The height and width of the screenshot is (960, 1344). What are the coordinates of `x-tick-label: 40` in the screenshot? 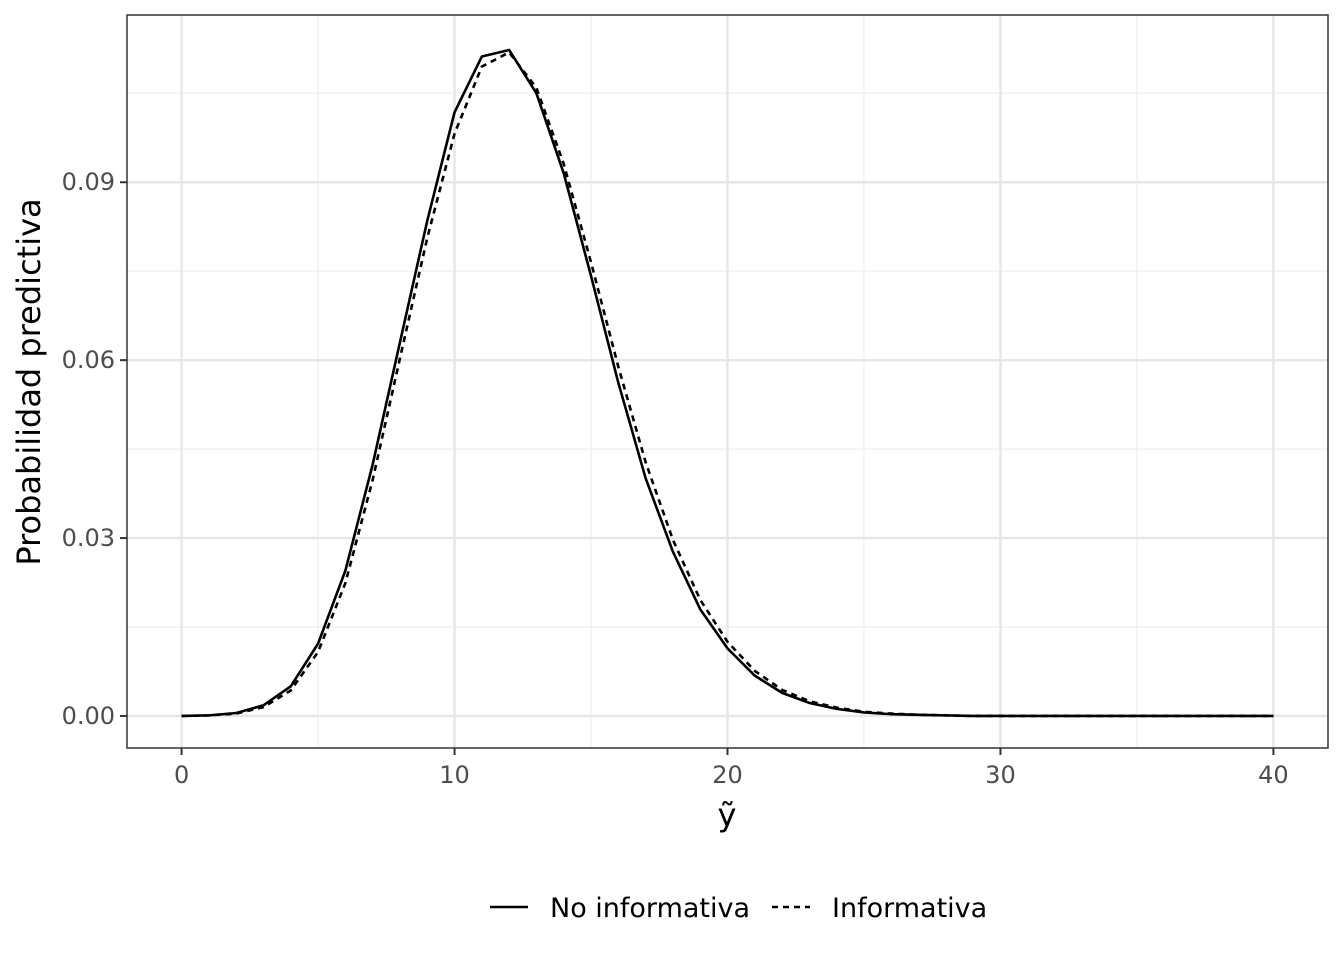 It's located at (1273, 775).